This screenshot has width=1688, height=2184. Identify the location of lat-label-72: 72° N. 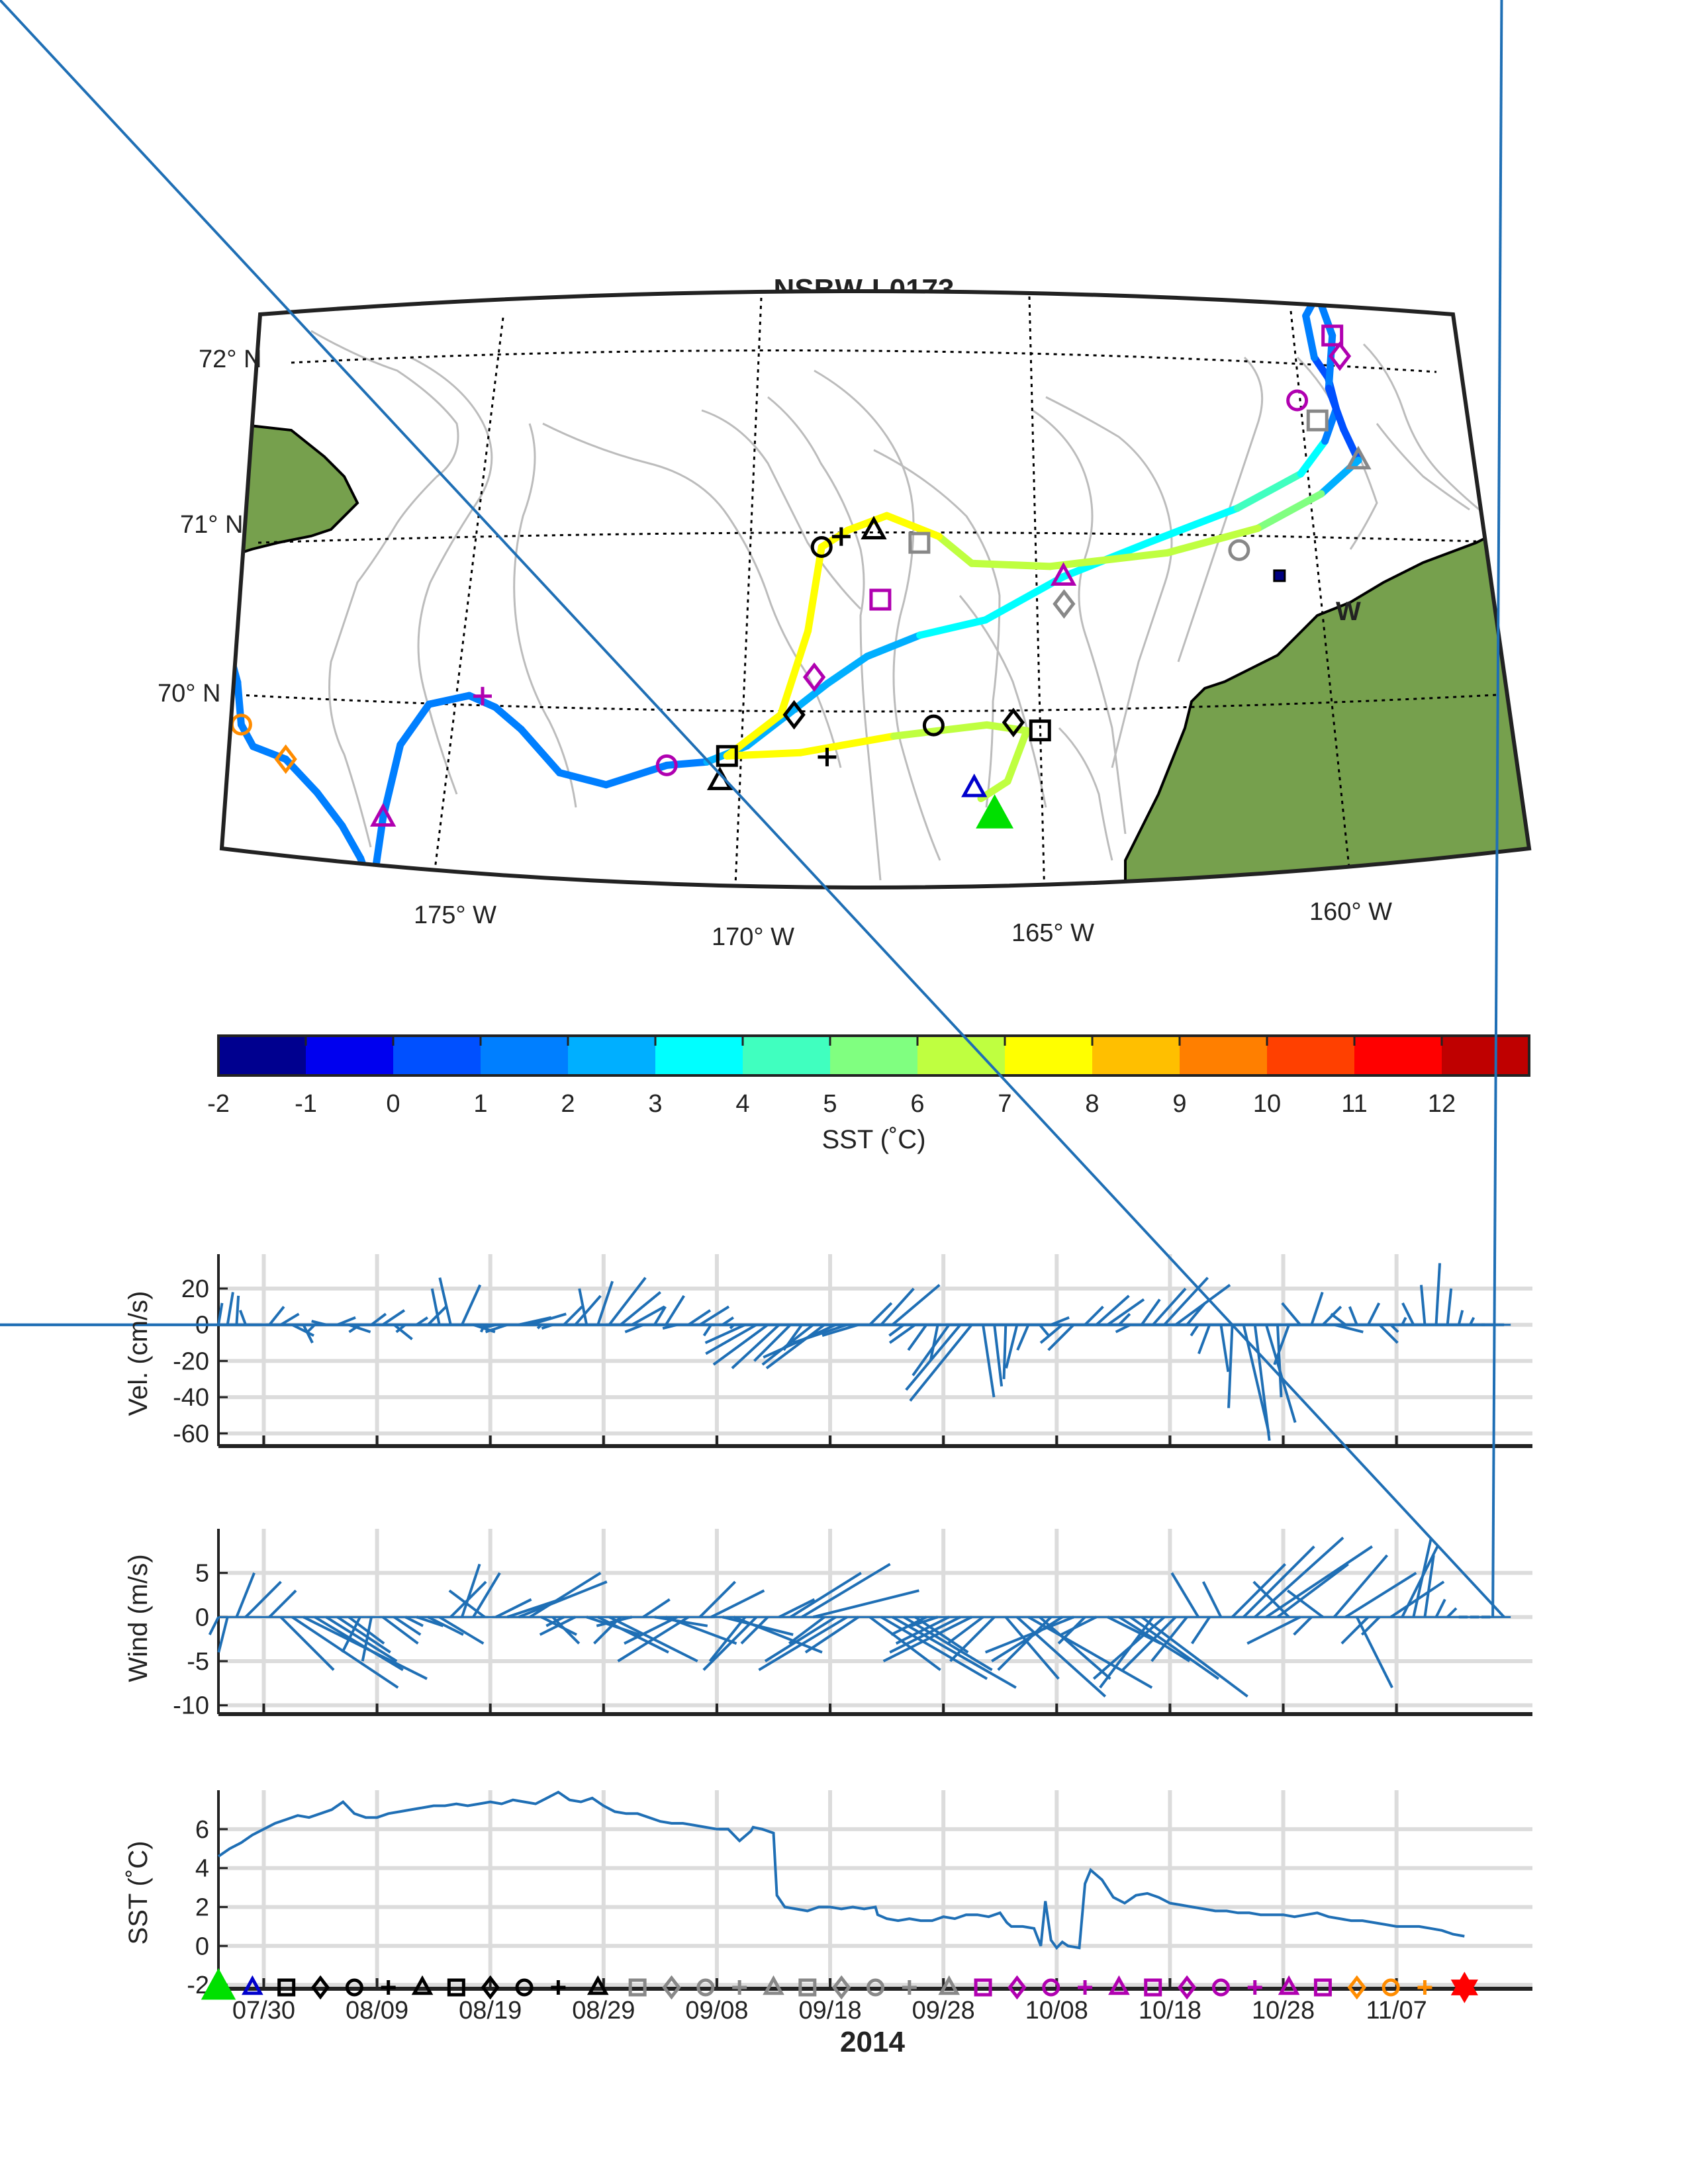
(230, 359).